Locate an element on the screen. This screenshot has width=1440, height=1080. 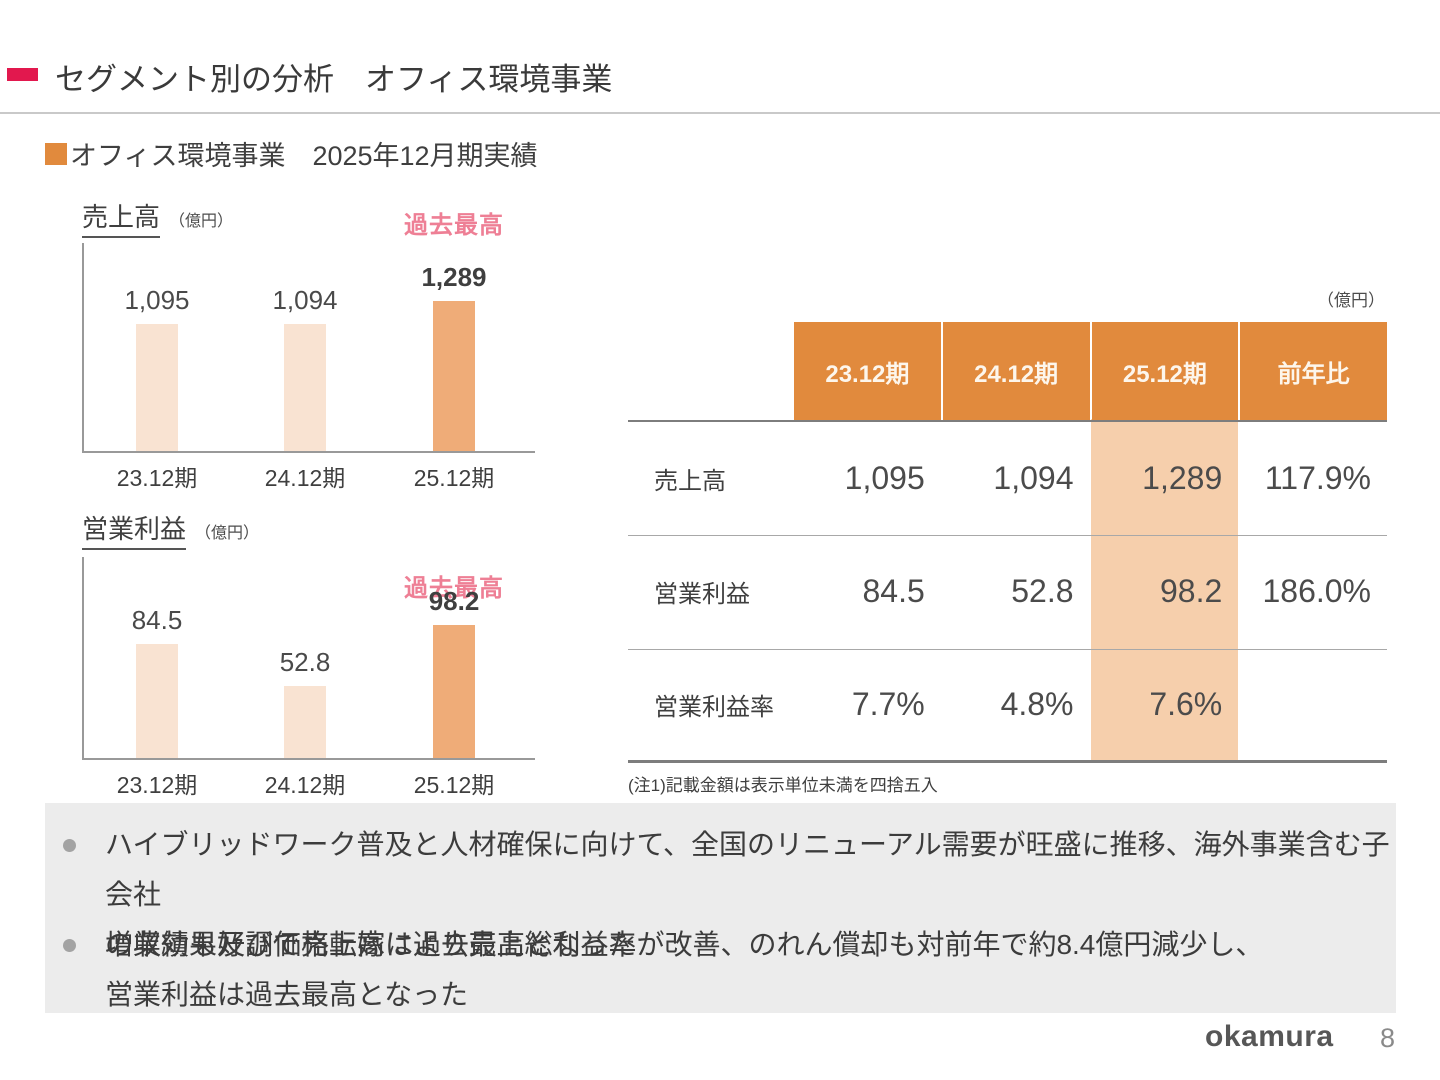
table-header-spacer is located at coordinates (710, 371).